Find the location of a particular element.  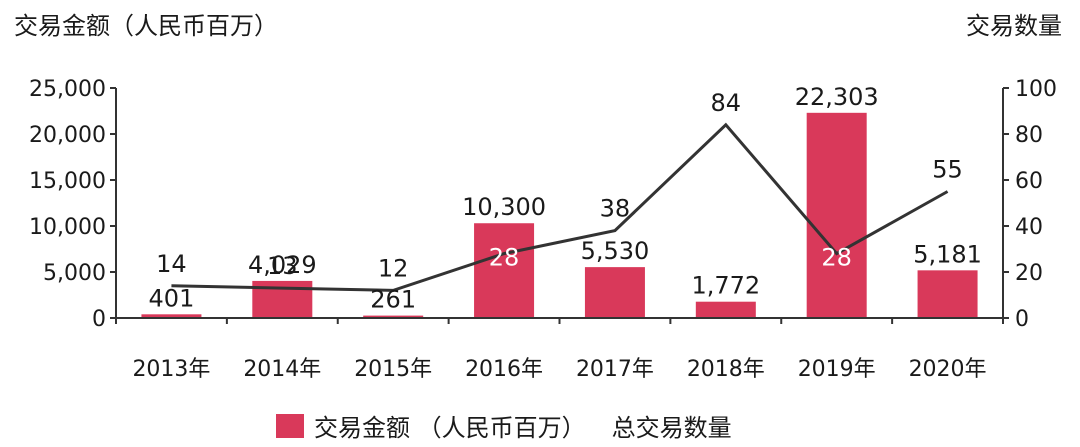

y-tick-right-label: 40 is located at coordinates (1029, 227).